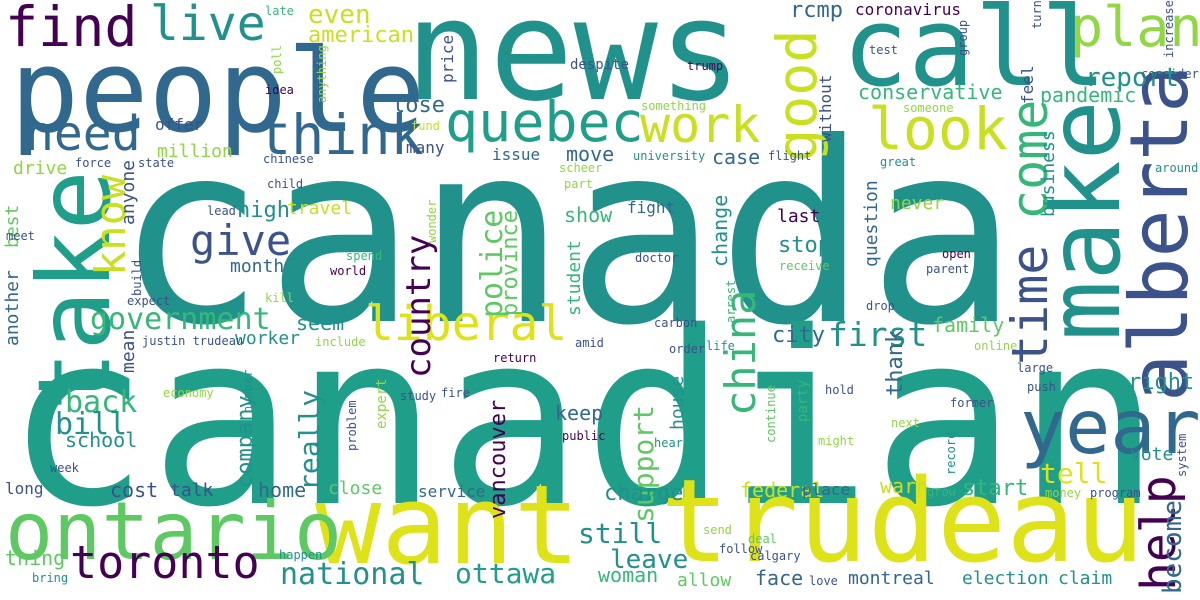 The width and height of the screenshot is (1200, 600). I want to click on cloud-word: really, so click(309, 440).